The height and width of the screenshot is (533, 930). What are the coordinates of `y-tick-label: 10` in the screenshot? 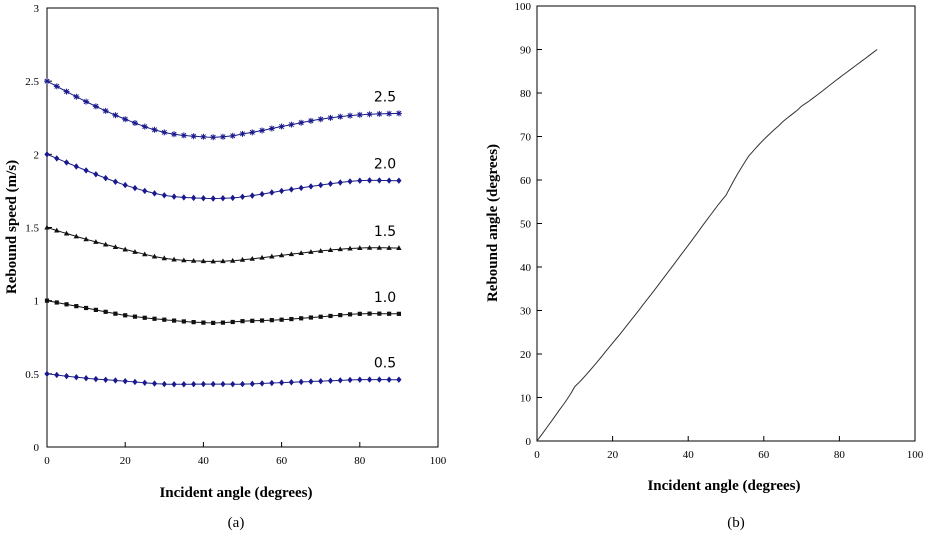 It's located at (526, 399).